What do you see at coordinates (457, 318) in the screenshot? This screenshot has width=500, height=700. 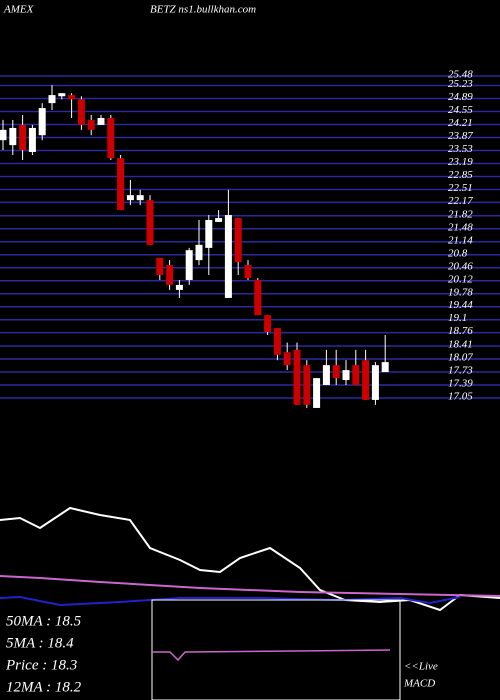 I see `y-tick-label: 19.1` at bounding box center [457, 318].